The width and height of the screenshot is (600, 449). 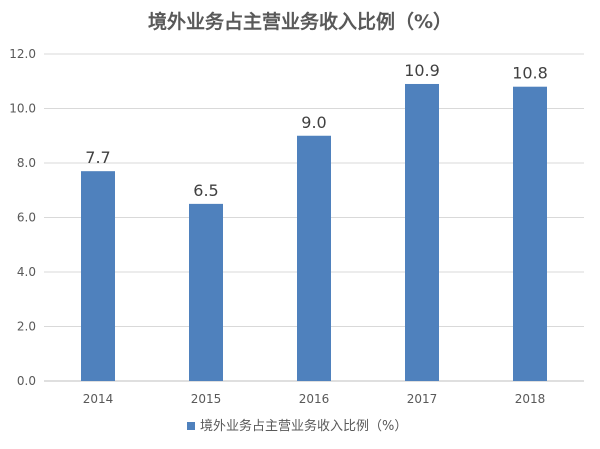 I want to click on x-tick-label: 2016, so click(x=314, y=399).